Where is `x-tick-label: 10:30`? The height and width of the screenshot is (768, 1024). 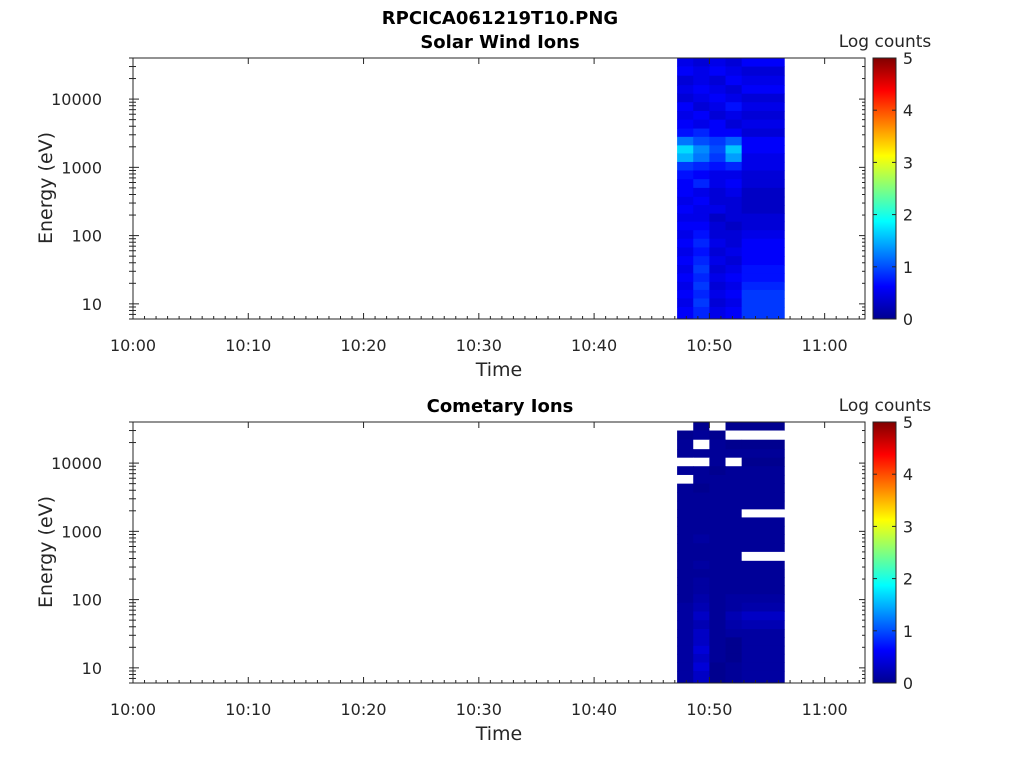
x-tick-label: 10:30 is located at coordinates (479, 709).